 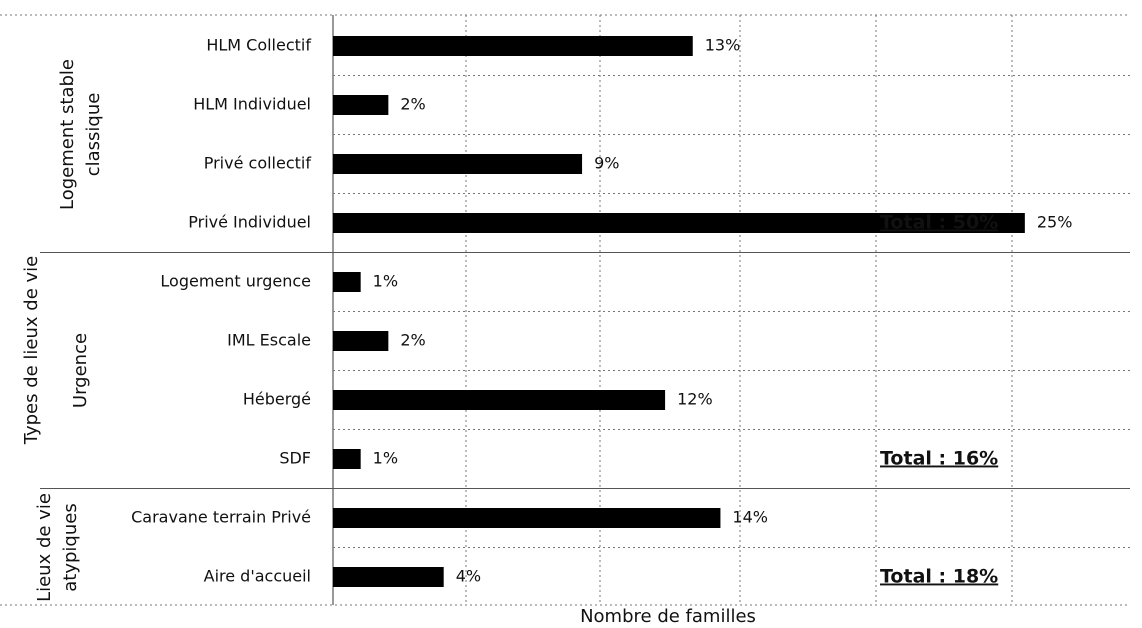 I want to click on group-total: Total : 18%, so click(x=939, y=577).